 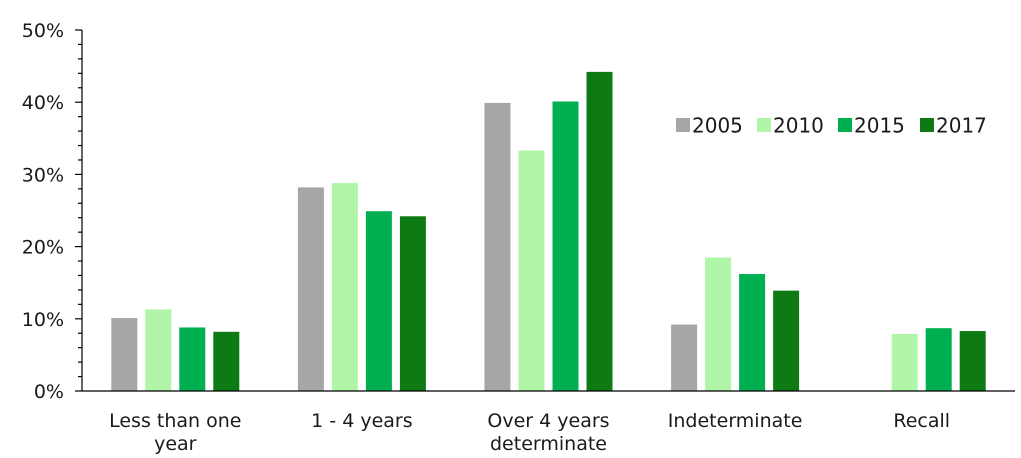 I want to click on x-category-label: Indeterminate, so click(x=735, y=421).